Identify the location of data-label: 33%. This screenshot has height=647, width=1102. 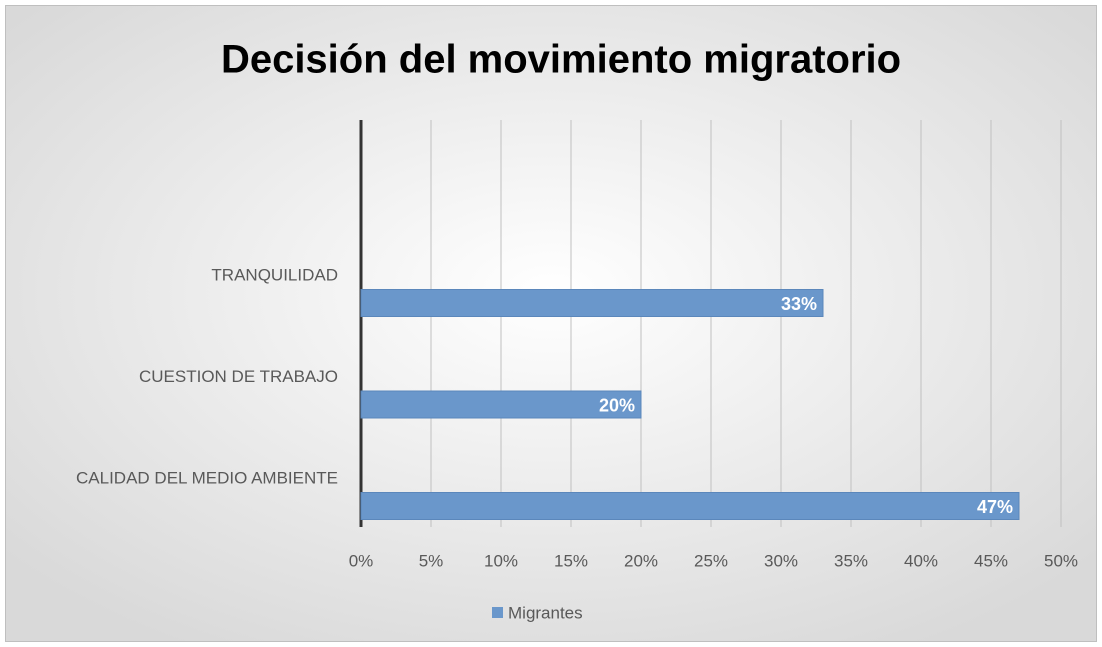
(799, 304).